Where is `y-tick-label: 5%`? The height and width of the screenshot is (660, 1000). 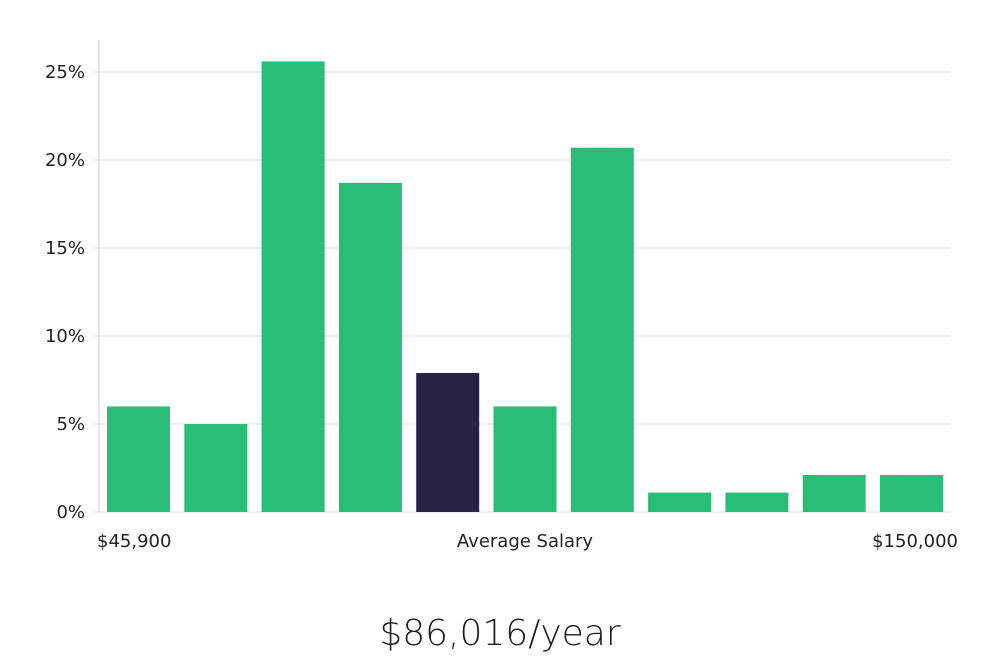
y-tick-label: 5% is located at coordinates (70, 424).